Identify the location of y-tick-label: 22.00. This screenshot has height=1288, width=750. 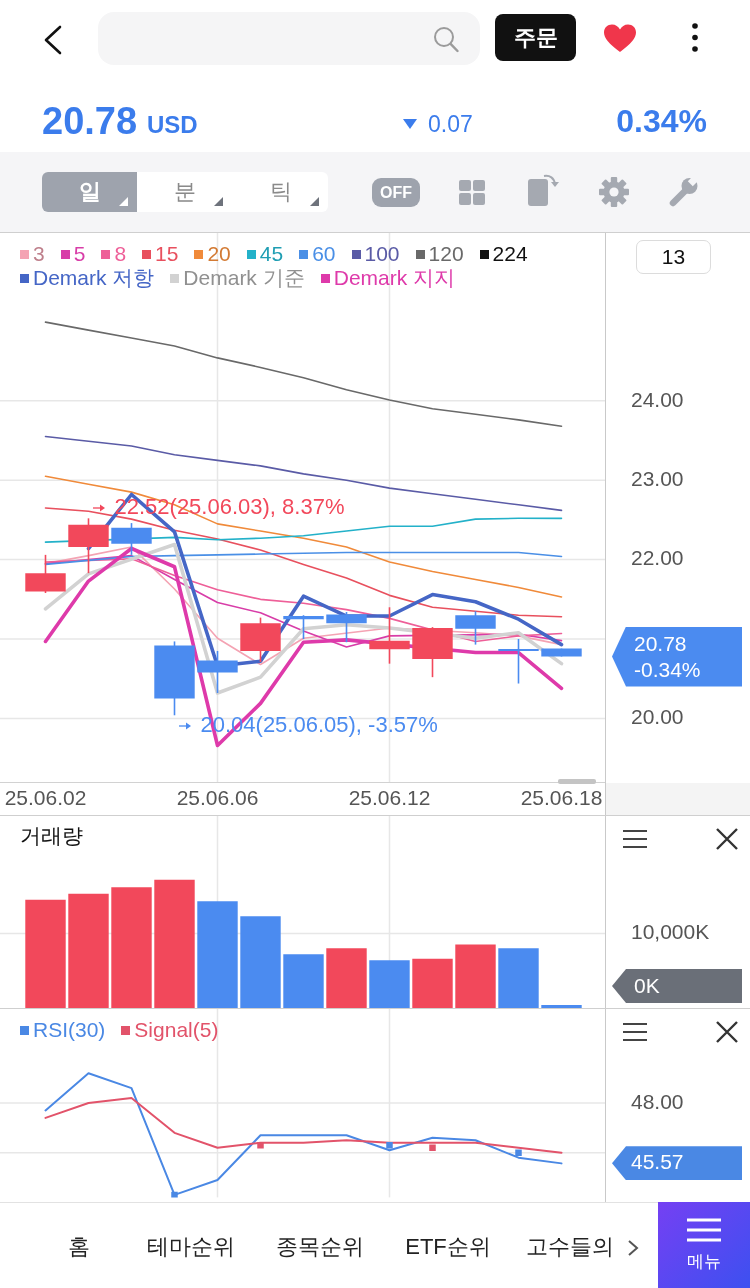
(657, 558).